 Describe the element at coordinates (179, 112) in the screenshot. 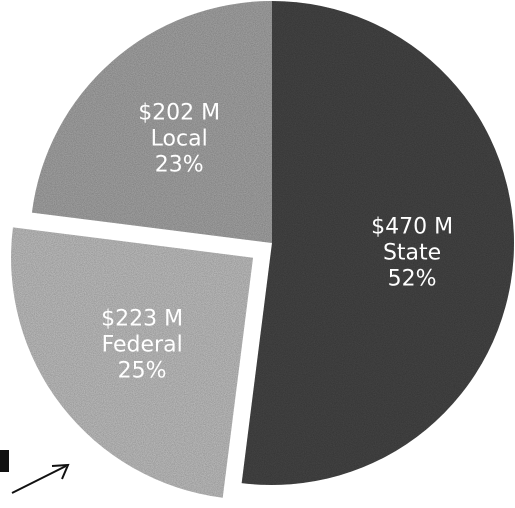

I see `slice-amount: $202 M` at that location.